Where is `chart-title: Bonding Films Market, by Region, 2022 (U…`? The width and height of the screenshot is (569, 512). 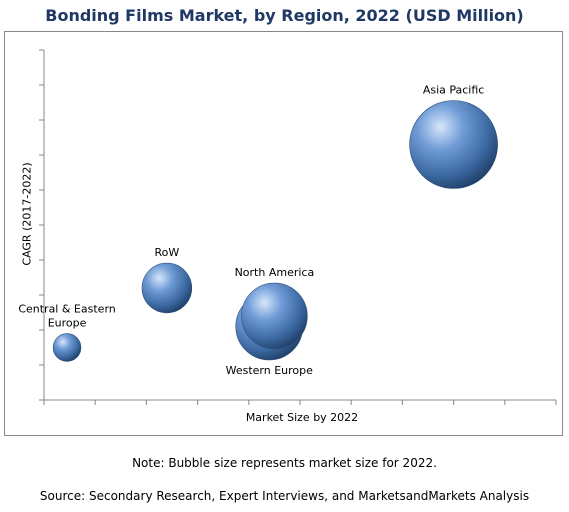 chart-title: Bonding Films Market, by Region, 2022 (U… is located at coordinates (284, 15).